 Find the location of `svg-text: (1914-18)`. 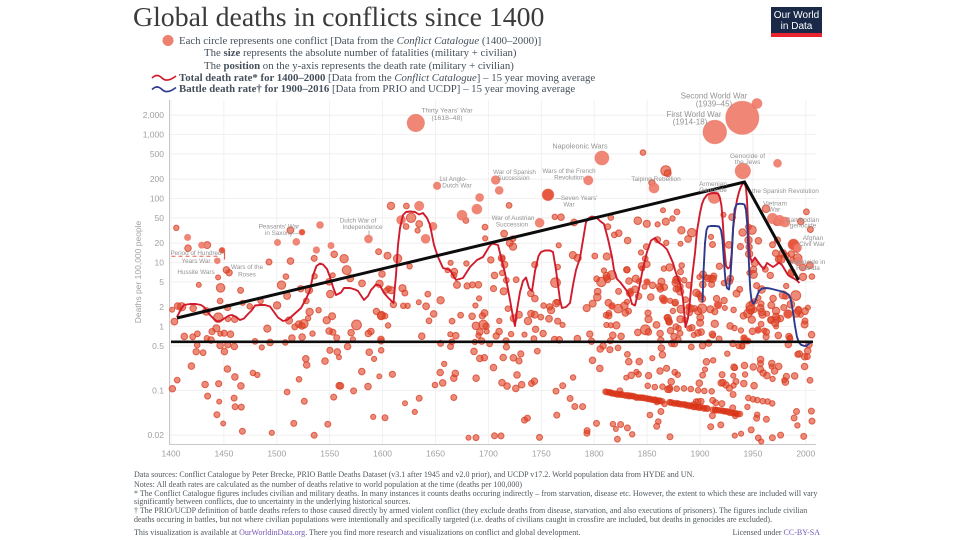

svg-text: (1914-18) is located at coordinates (690, 122).